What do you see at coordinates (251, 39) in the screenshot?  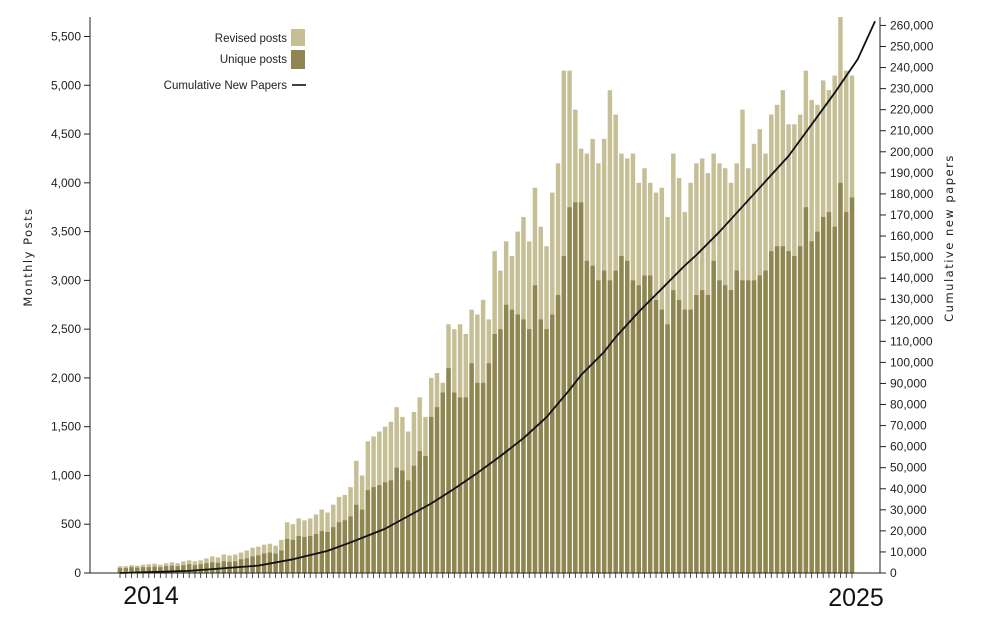 I see `legend-label-revised: Revised posts` at bounding box center [251, 39].